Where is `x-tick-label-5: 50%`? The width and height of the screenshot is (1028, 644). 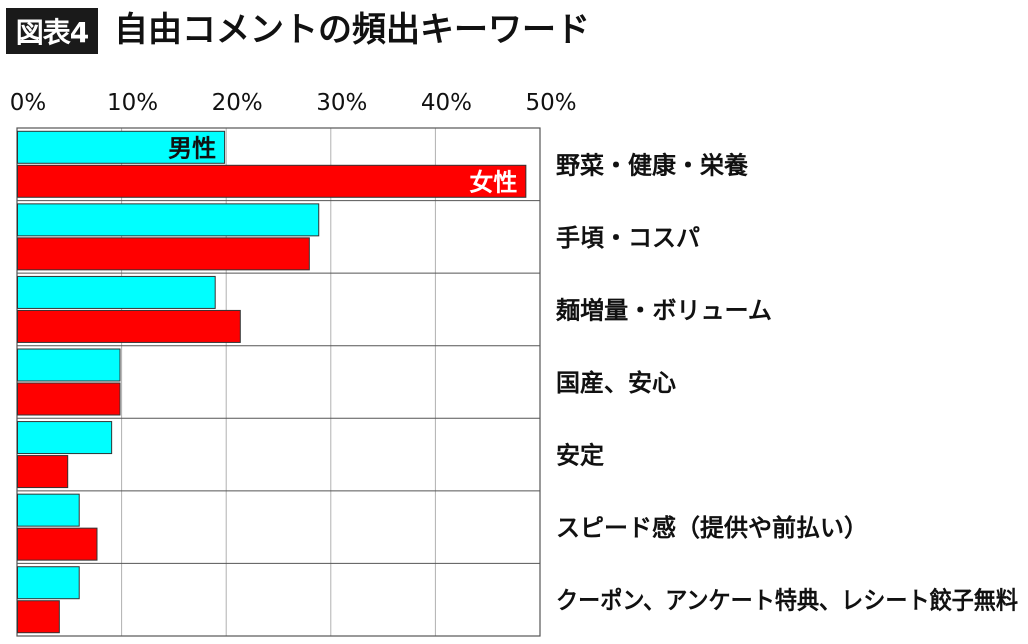
x-tick-label-5: 50% is located at coordinates (550, 103).